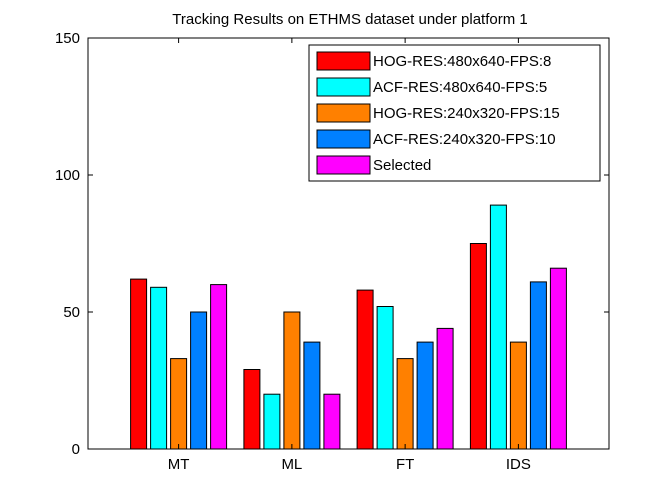 Image resolution: width=672 pixels, height=504 pixels. I want to click on legend-label-3: HOG-RES:240x320-FPS:15, so click(466, 113).